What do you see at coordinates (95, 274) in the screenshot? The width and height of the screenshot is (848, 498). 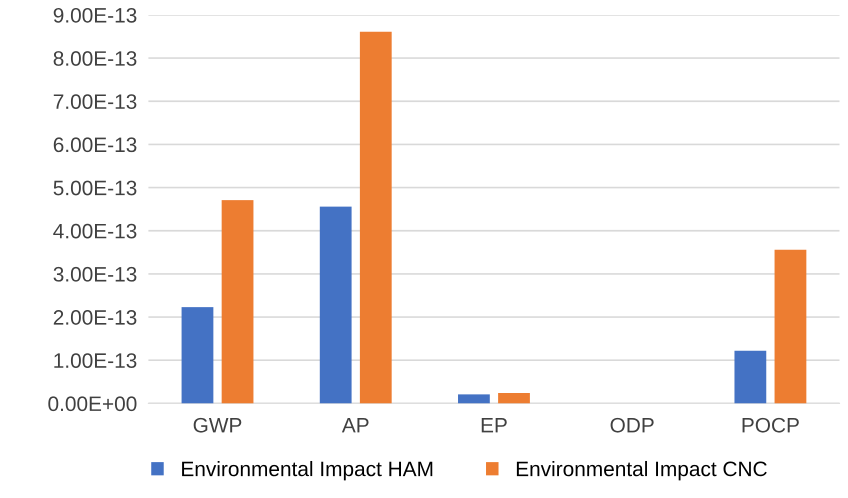 I see `y-tick-label: 3.00E-13` at bounding box center [95, 274].